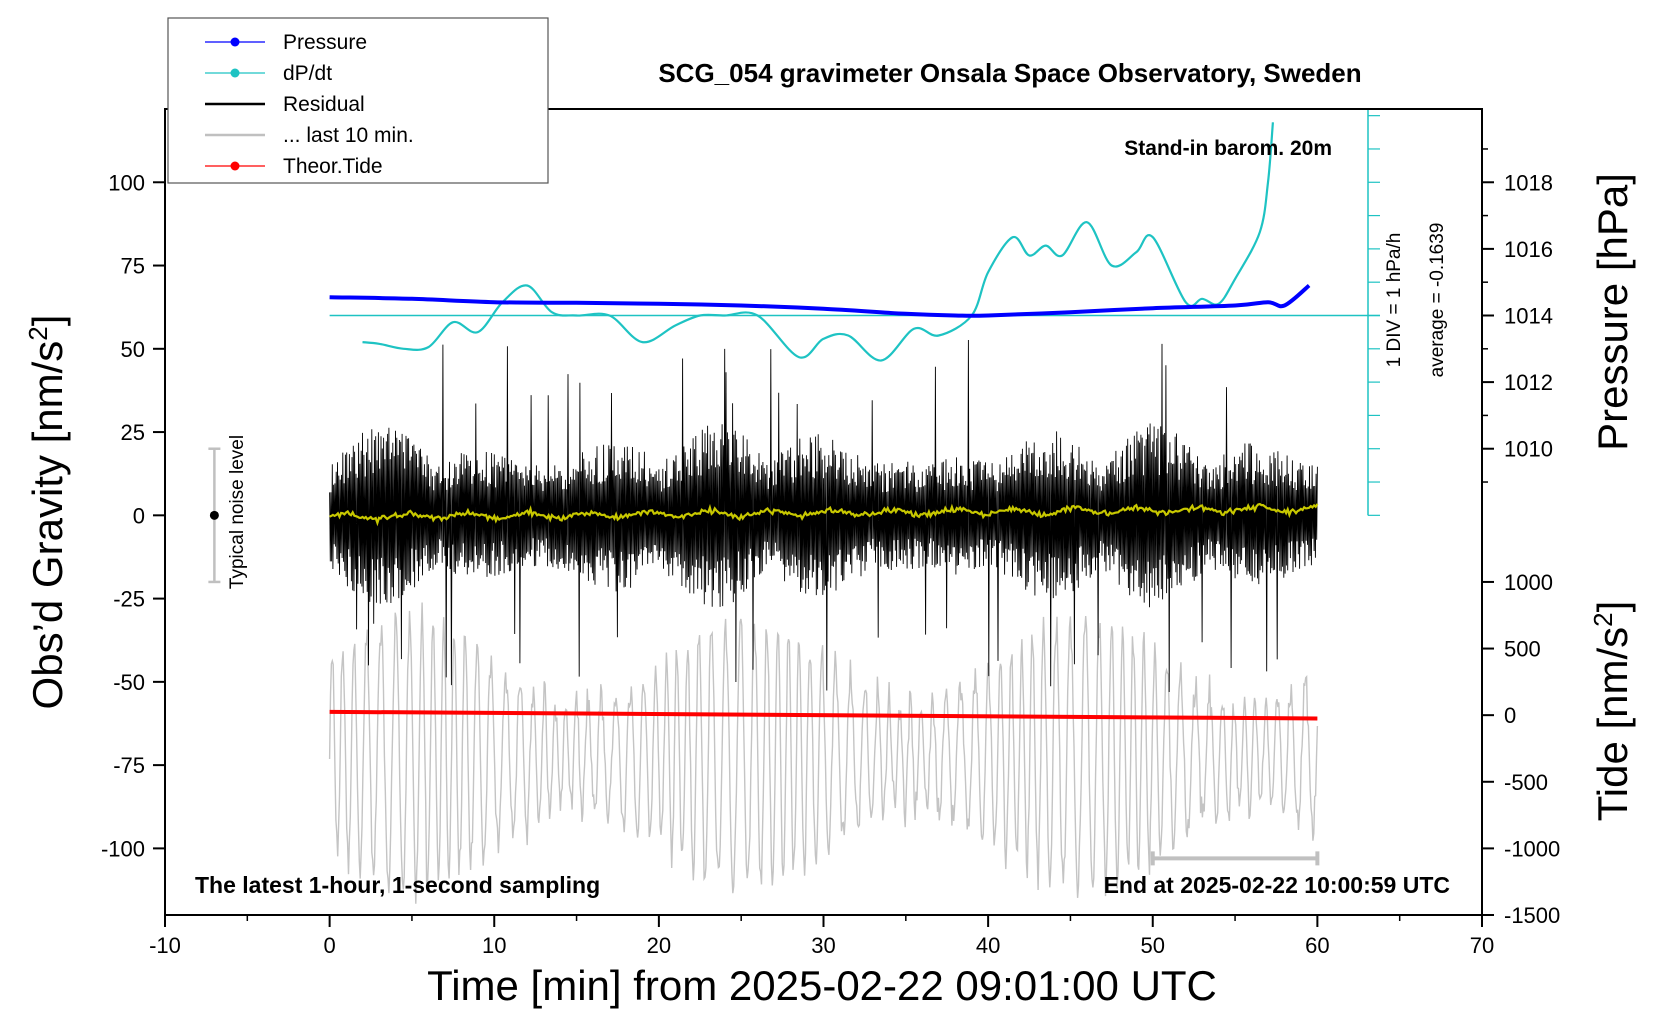 The height and width of the screenshot is (1020, 1660). Describe the element at coordinates (397, 885) in the screenshot. I see `sampling-note: The latest 1-hour, 1-second sampling` at that location.